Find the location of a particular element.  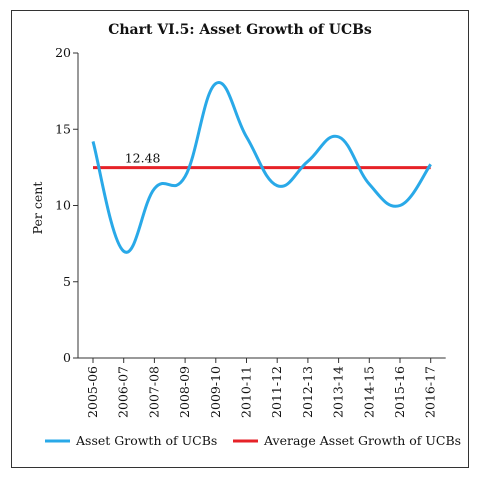

x-tick-label: 2006-07 is located at coordinates (123, 392).